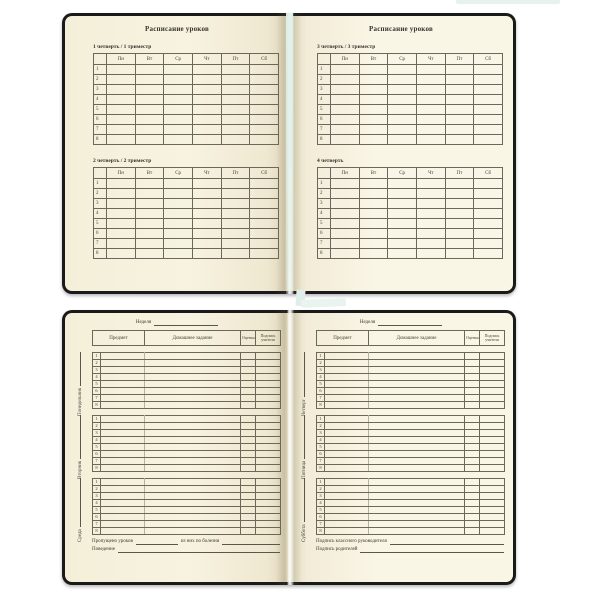  I want to click on day-header: Пт, so click(235, 173).